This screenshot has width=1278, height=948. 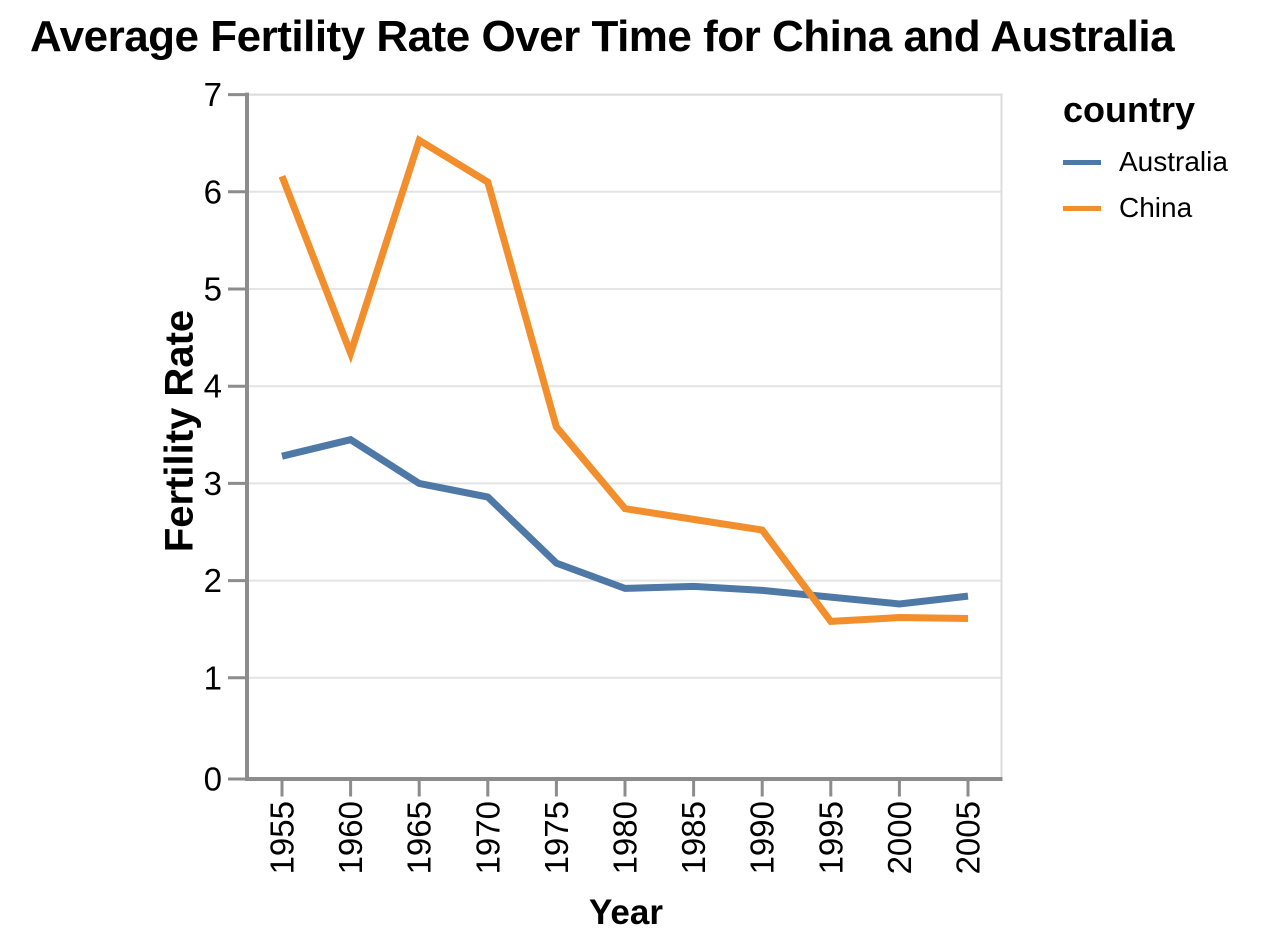 What do you see at coordinates (625, 521) in the screenshot?
I see `line-australia` at bounding box center [625, 521].